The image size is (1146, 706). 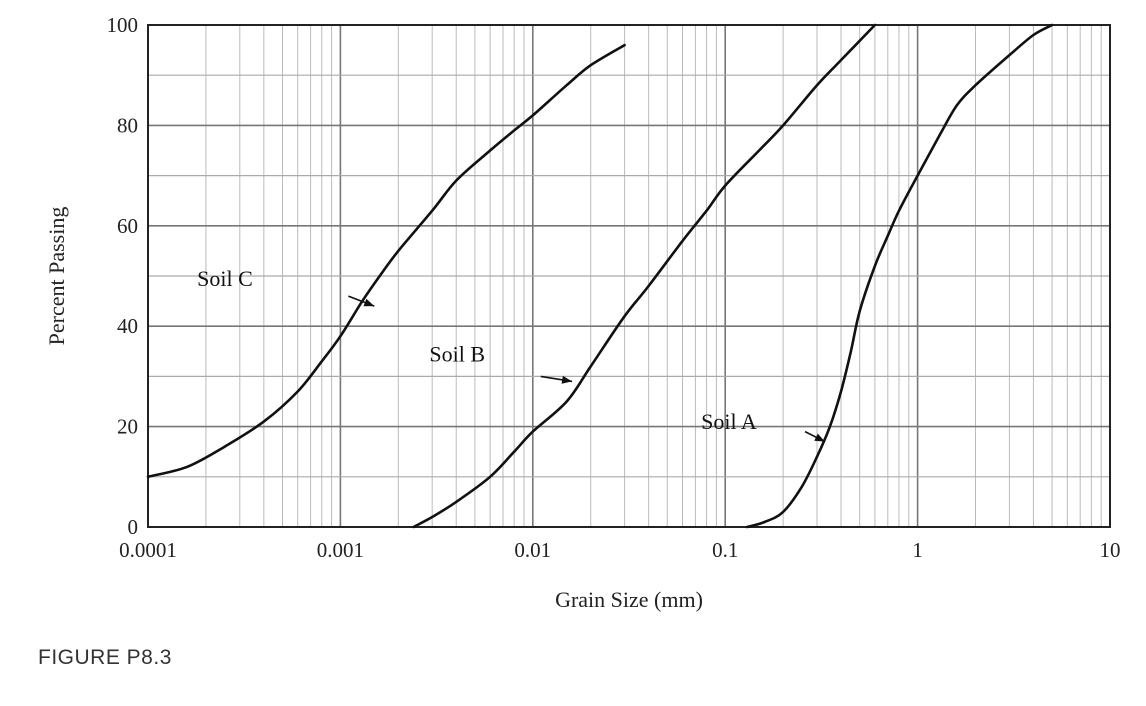 I want to click on y-tick-label: 0, so click(x=133, y=527).